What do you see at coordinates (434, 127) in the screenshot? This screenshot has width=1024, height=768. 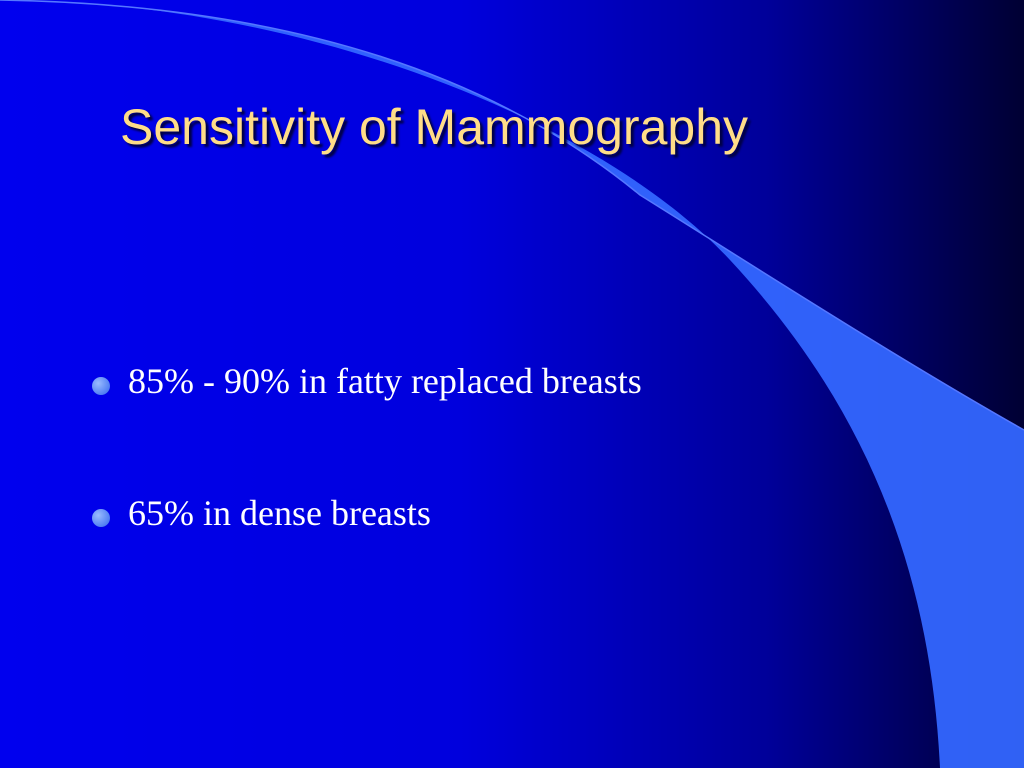 I see `slide-title: Sensitivity of Mammography` at bounding box center [434, 127].